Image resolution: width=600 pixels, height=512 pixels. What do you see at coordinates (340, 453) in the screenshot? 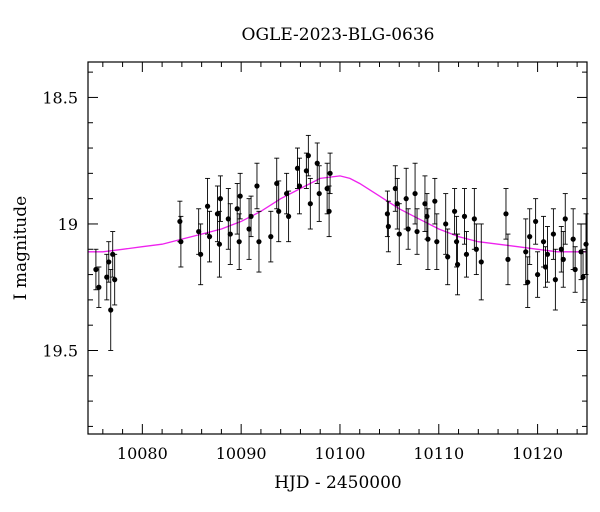
I see `x-tick-label: 10100` at bounding box center [340, 453].